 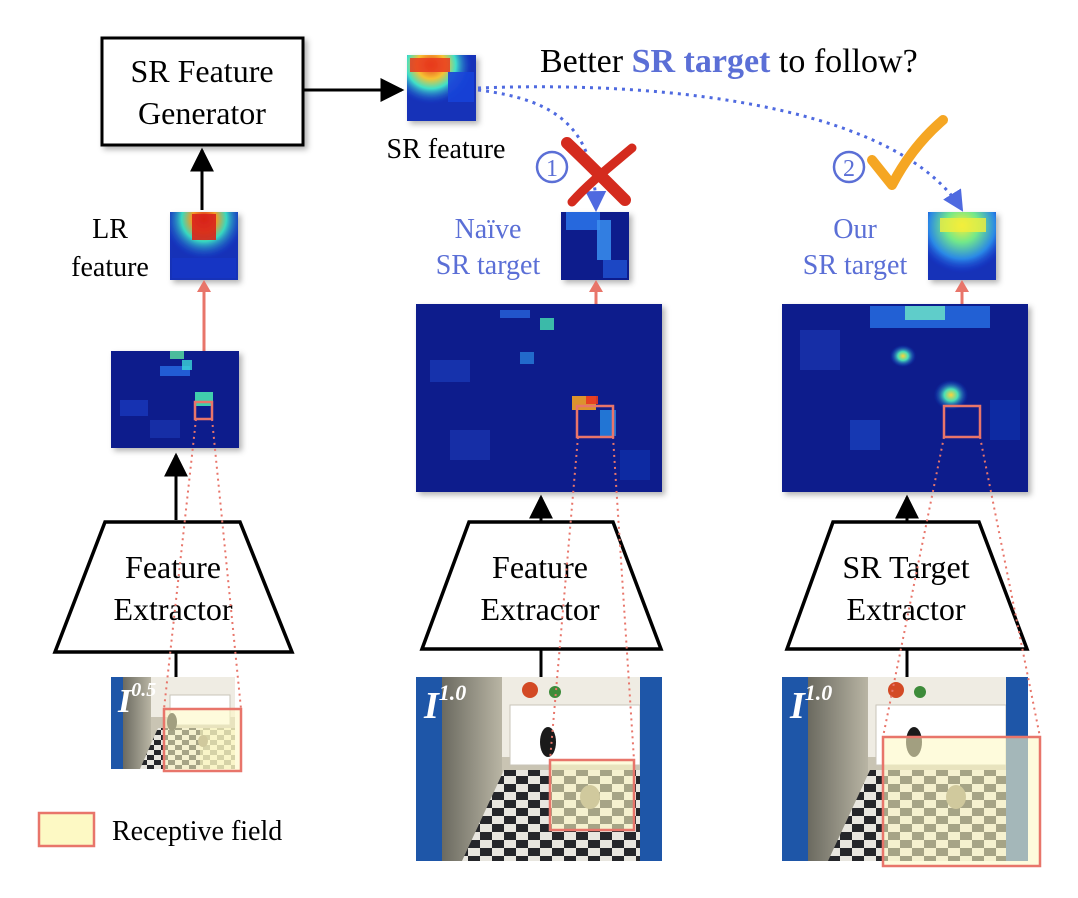 I want to click on check-icon, so click(x=907, y=152).